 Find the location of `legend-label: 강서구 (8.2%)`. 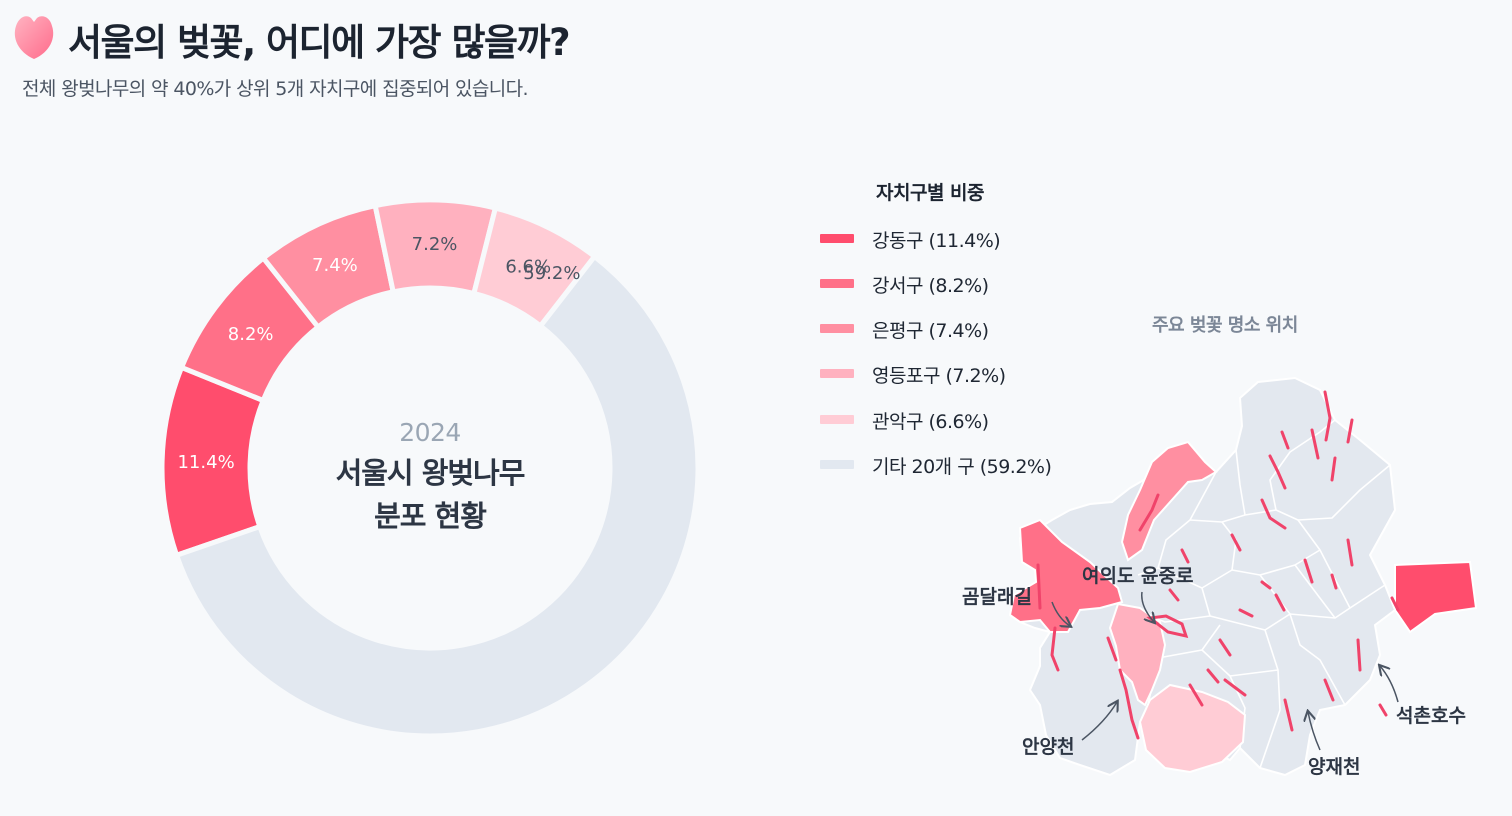

legend-label: 강서구 (8.2%) is located at coordinates (930, 286).